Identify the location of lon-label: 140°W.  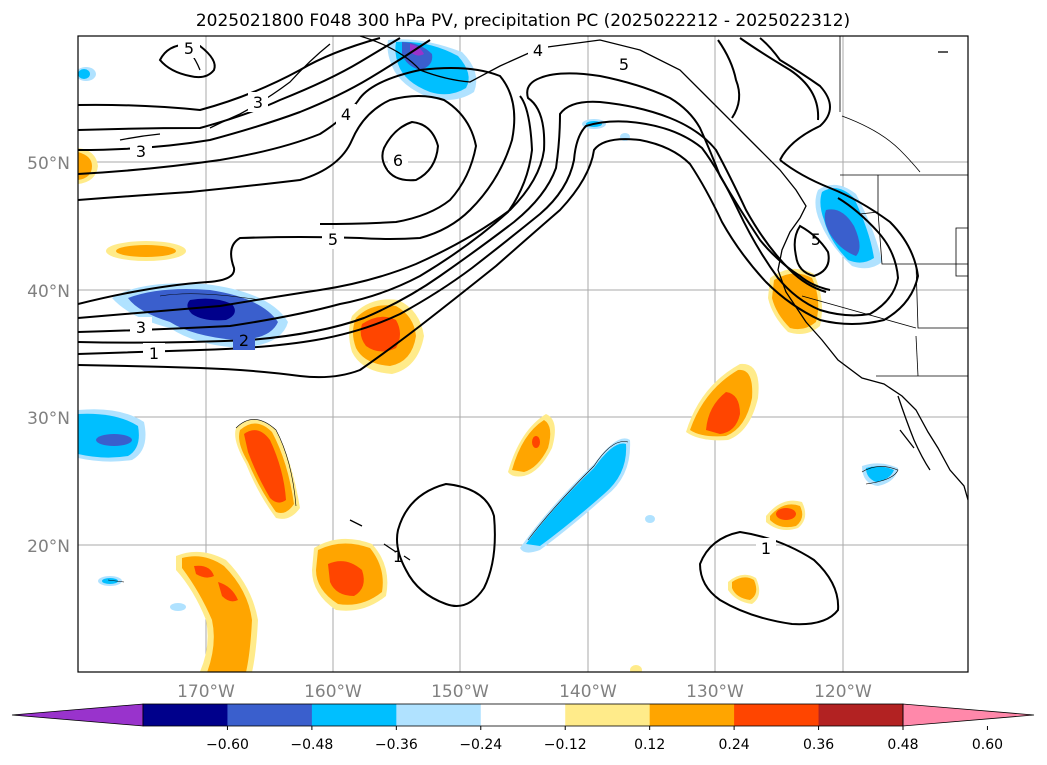
(588, 692).